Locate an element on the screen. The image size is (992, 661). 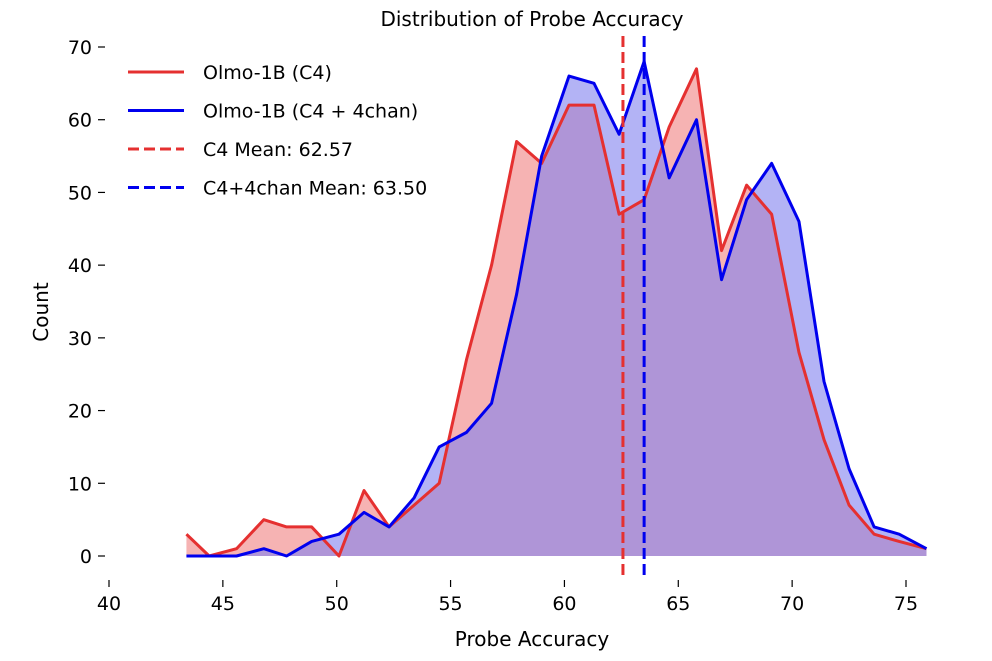
x-tick-label-7: 75 is located at coordinates (906, 604).